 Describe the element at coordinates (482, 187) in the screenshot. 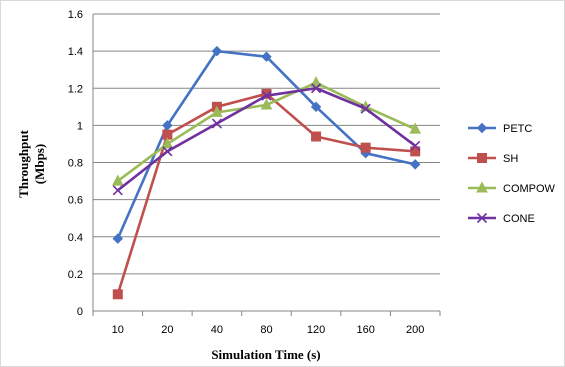

I see `legend-marker-compow` at that location.